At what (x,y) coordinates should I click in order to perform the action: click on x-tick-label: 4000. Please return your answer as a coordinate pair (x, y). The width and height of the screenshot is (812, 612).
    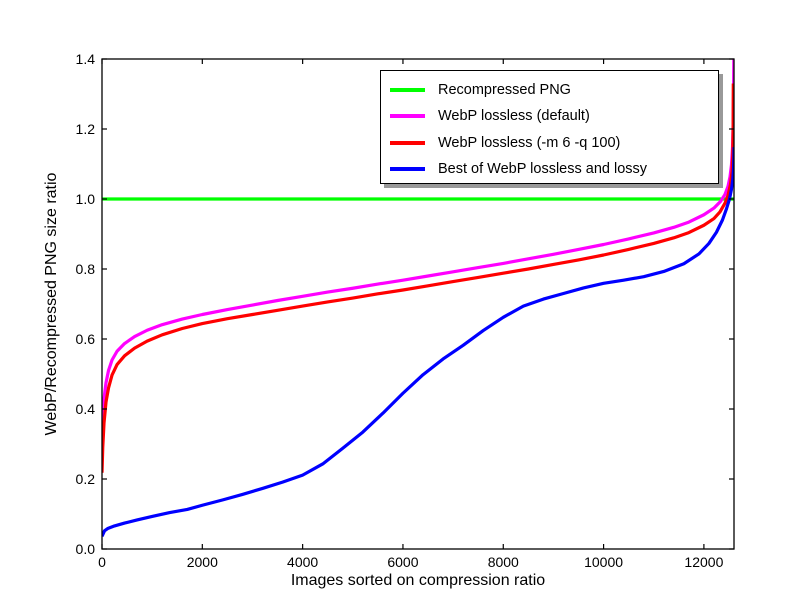
    Looking at the image, I should click on (302, 562).